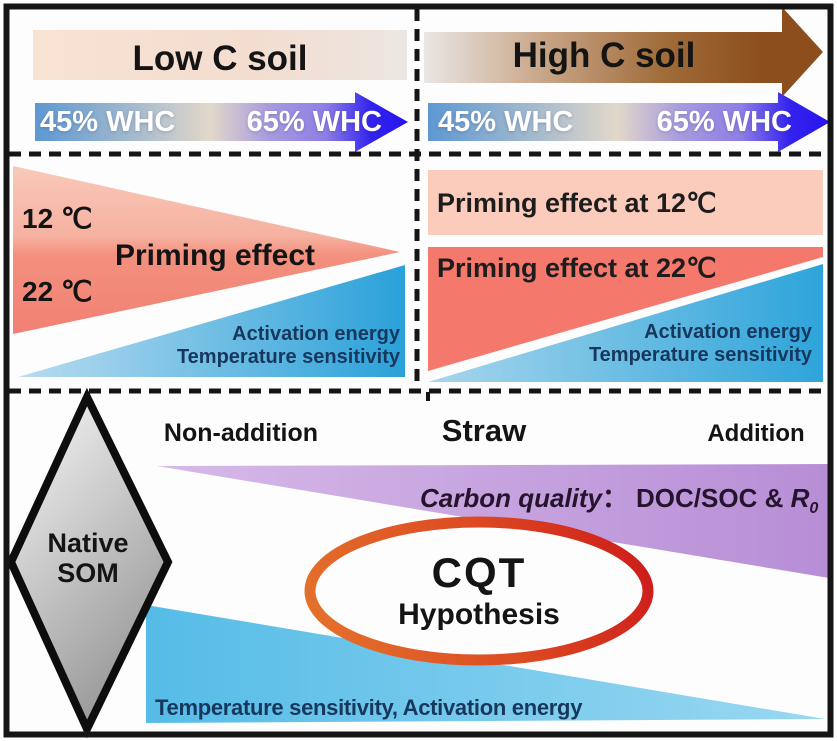 The image size is (837, 741). What do you see at coordinates (479, 614) in the screenshot?
I see `cqt-subtitle: Hypothesis` at bounding box center [479, 614].